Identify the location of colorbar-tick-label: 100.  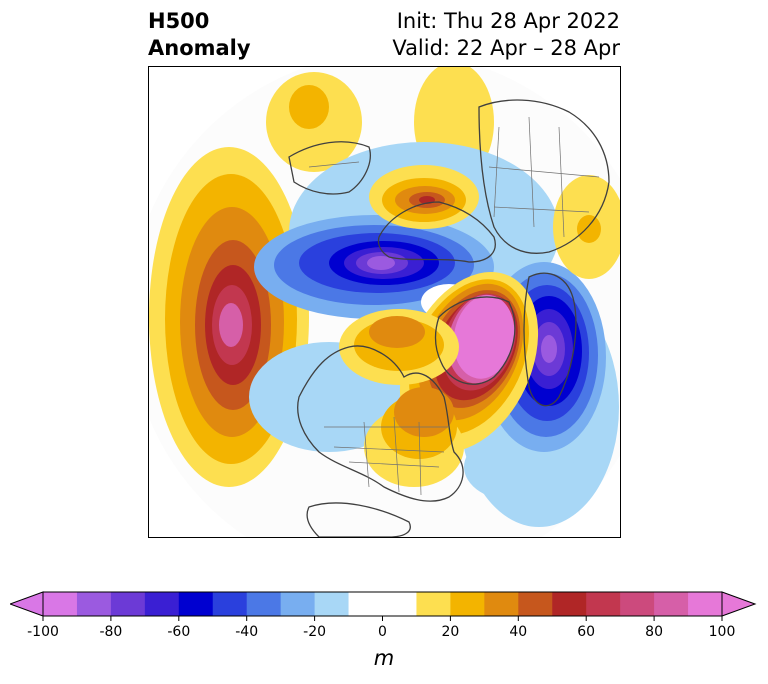
(722, 632).